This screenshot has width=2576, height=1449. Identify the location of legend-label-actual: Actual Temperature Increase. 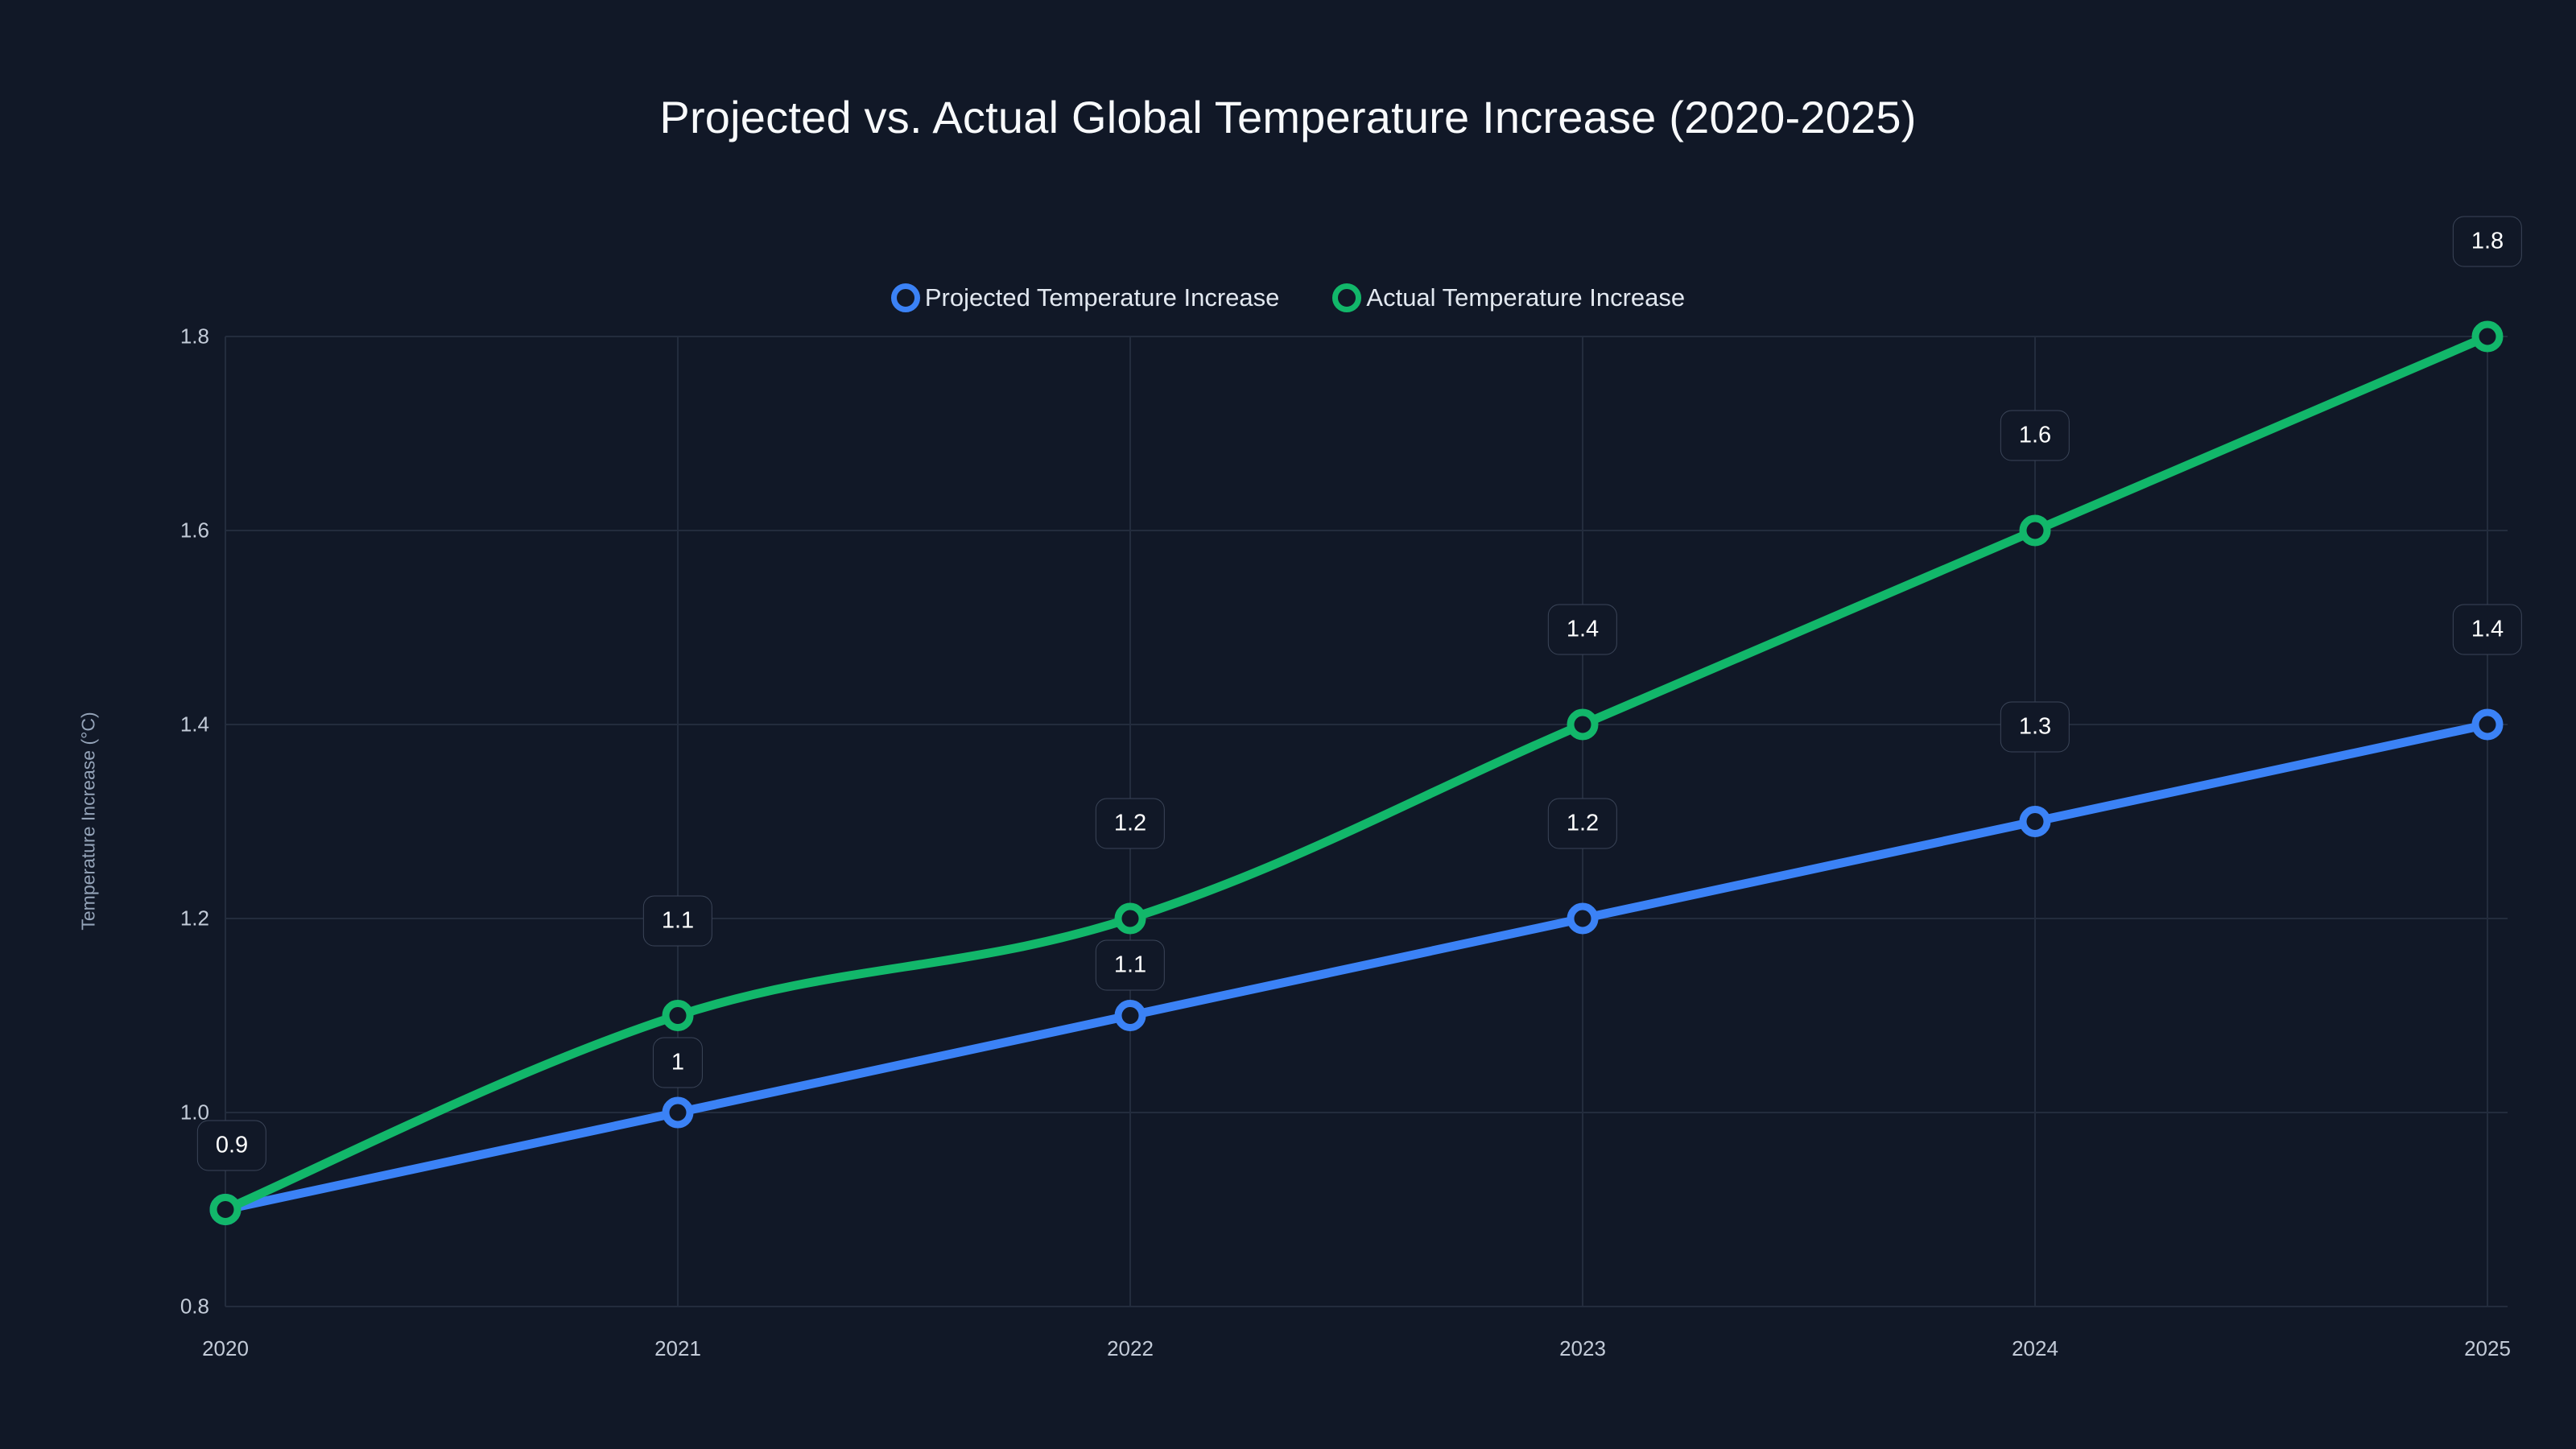
(1526, 297).